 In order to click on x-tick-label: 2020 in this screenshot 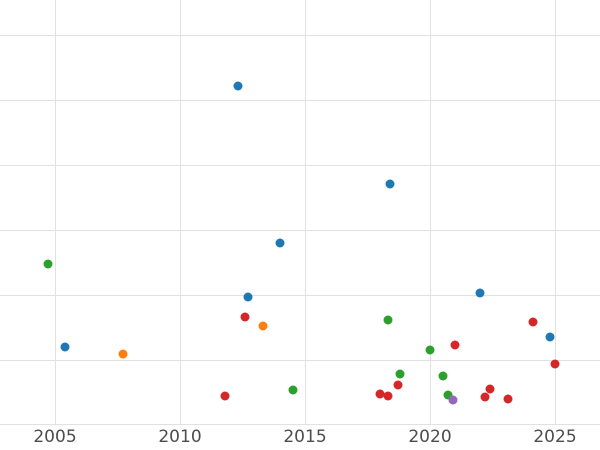, I will do `click(430, 437)`.